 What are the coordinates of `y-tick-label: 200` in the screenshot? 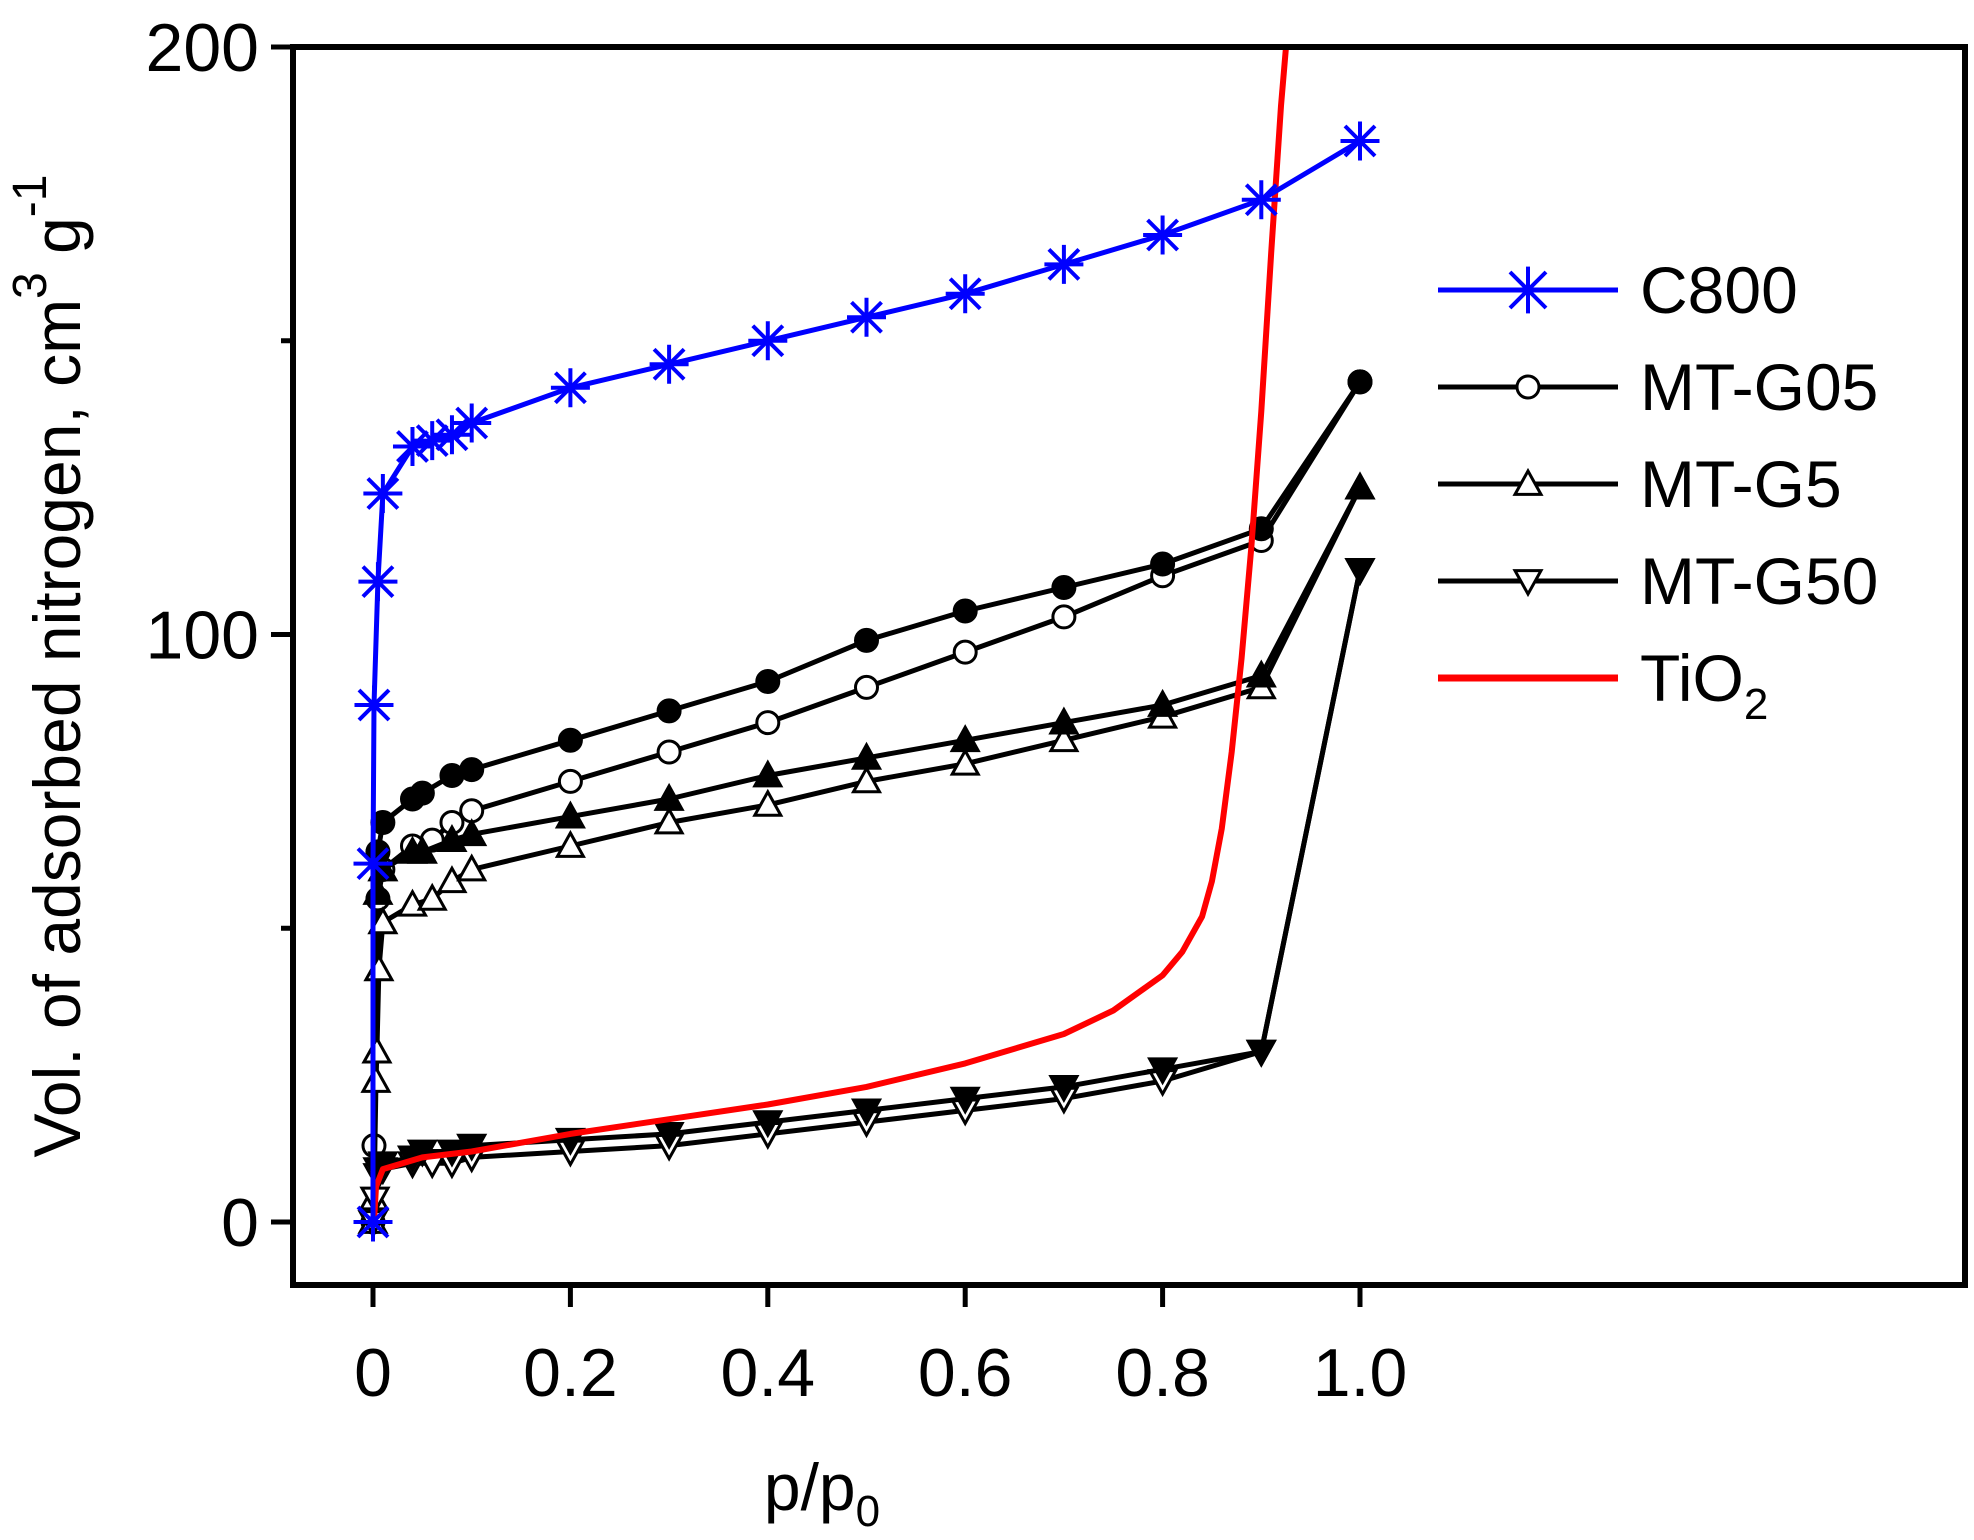 It's located at (202, 48).